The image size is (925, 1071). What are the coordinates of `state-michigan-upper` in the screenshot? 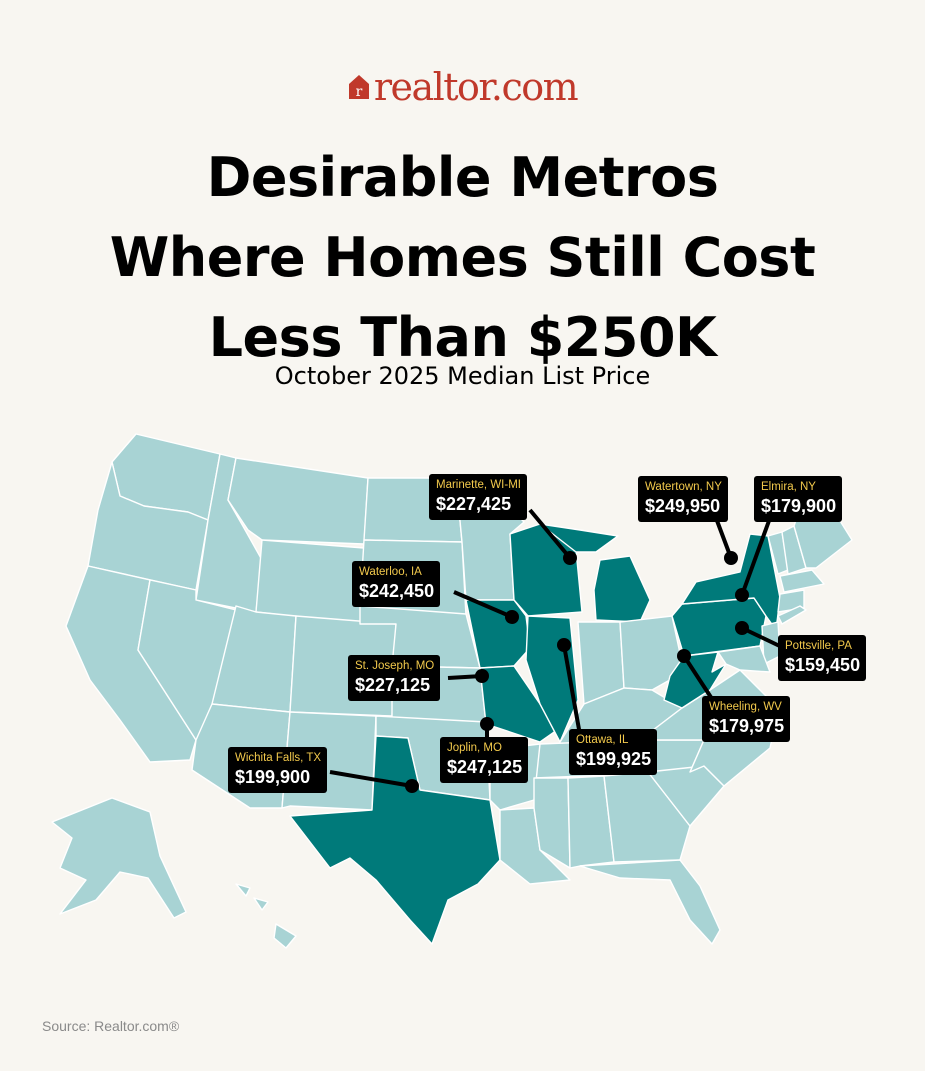 It's located at (579, 538).